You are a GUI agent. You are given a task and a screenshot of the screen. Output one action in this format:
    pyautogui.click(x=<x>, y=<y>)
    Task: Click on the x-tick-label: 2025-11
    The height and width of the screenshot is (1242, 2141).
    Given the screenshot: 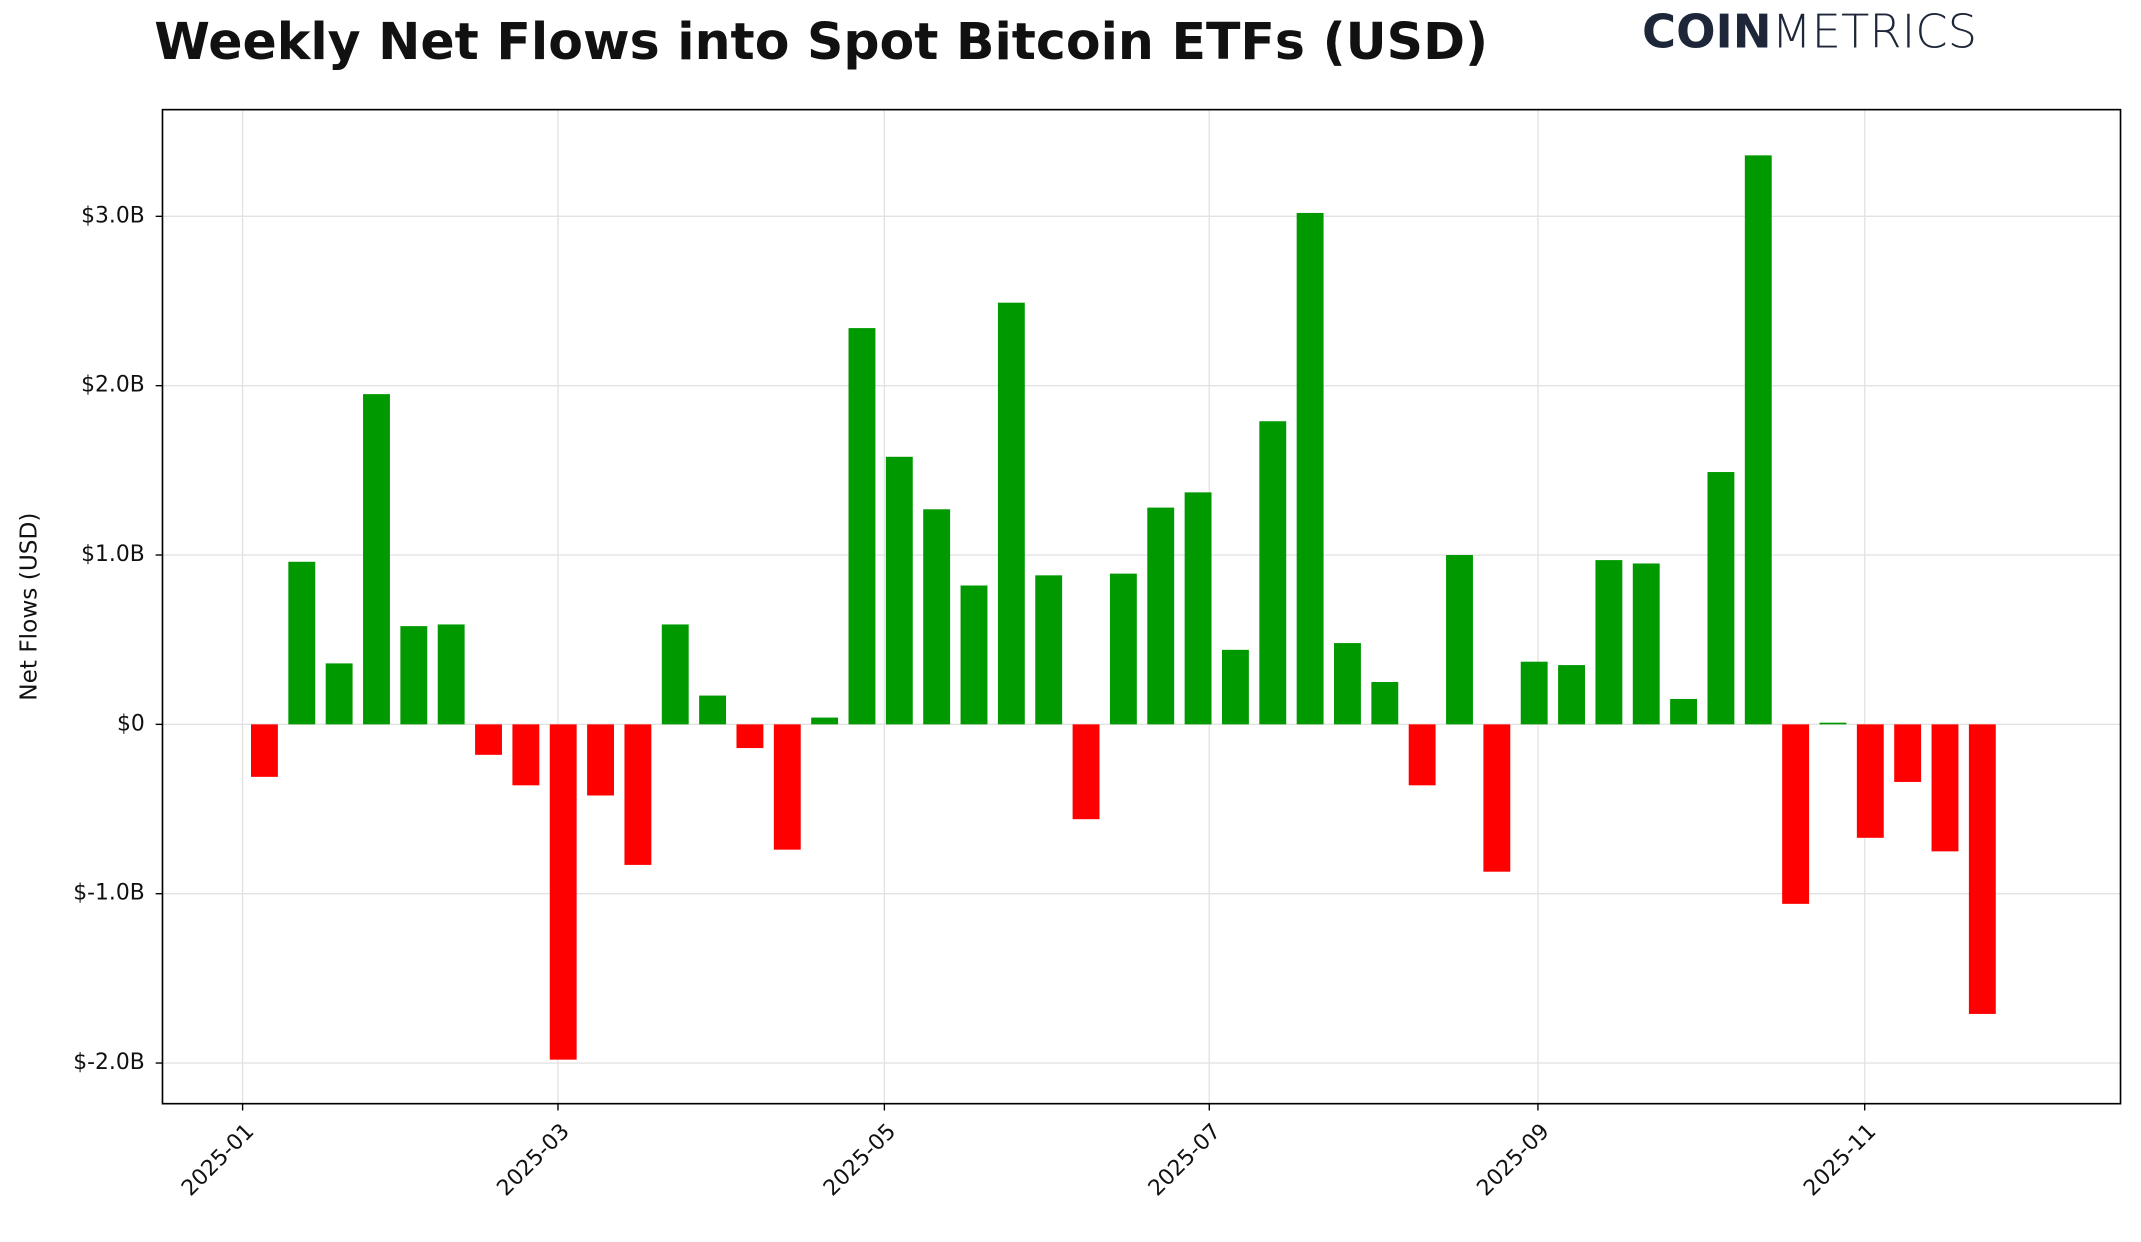 What is the action you would take?
    pyautogui.click(x=1840, y=1160)
    